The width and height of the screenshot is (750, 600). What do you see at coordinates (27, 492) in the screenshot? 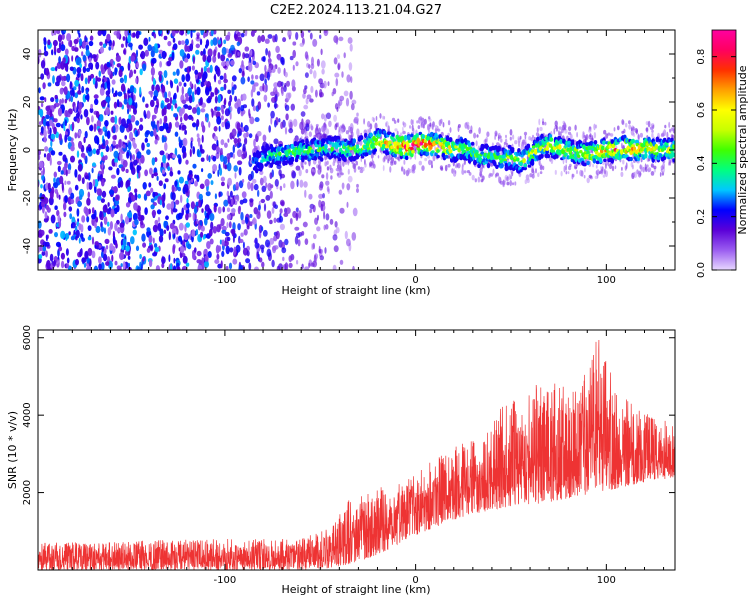
I see `y-tick-label: 2000` at bounding box center [27, 492].